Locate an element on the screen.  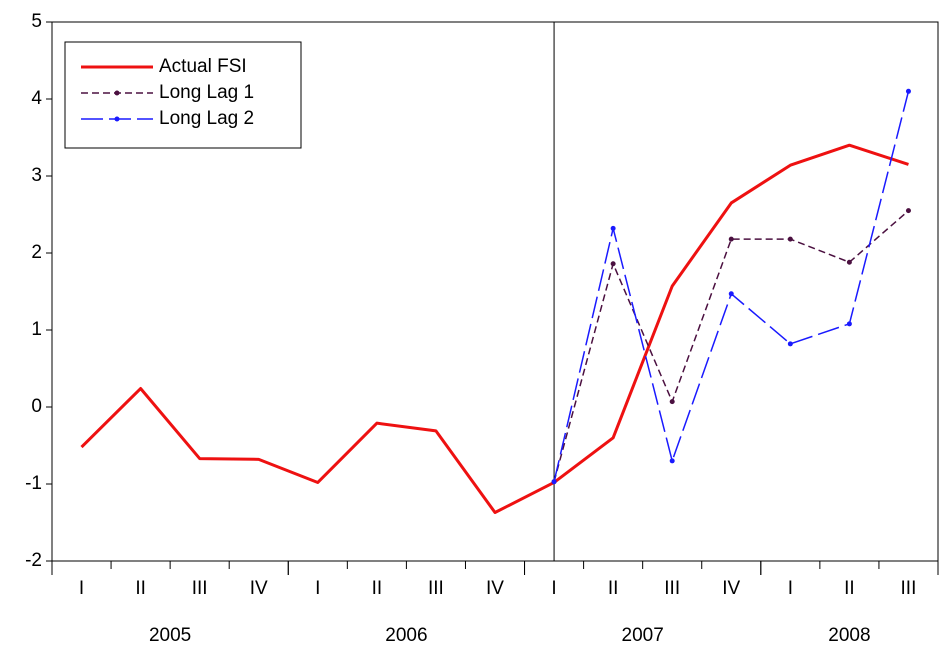
x-group-label: 2006 is located at coordinates (406, 635).